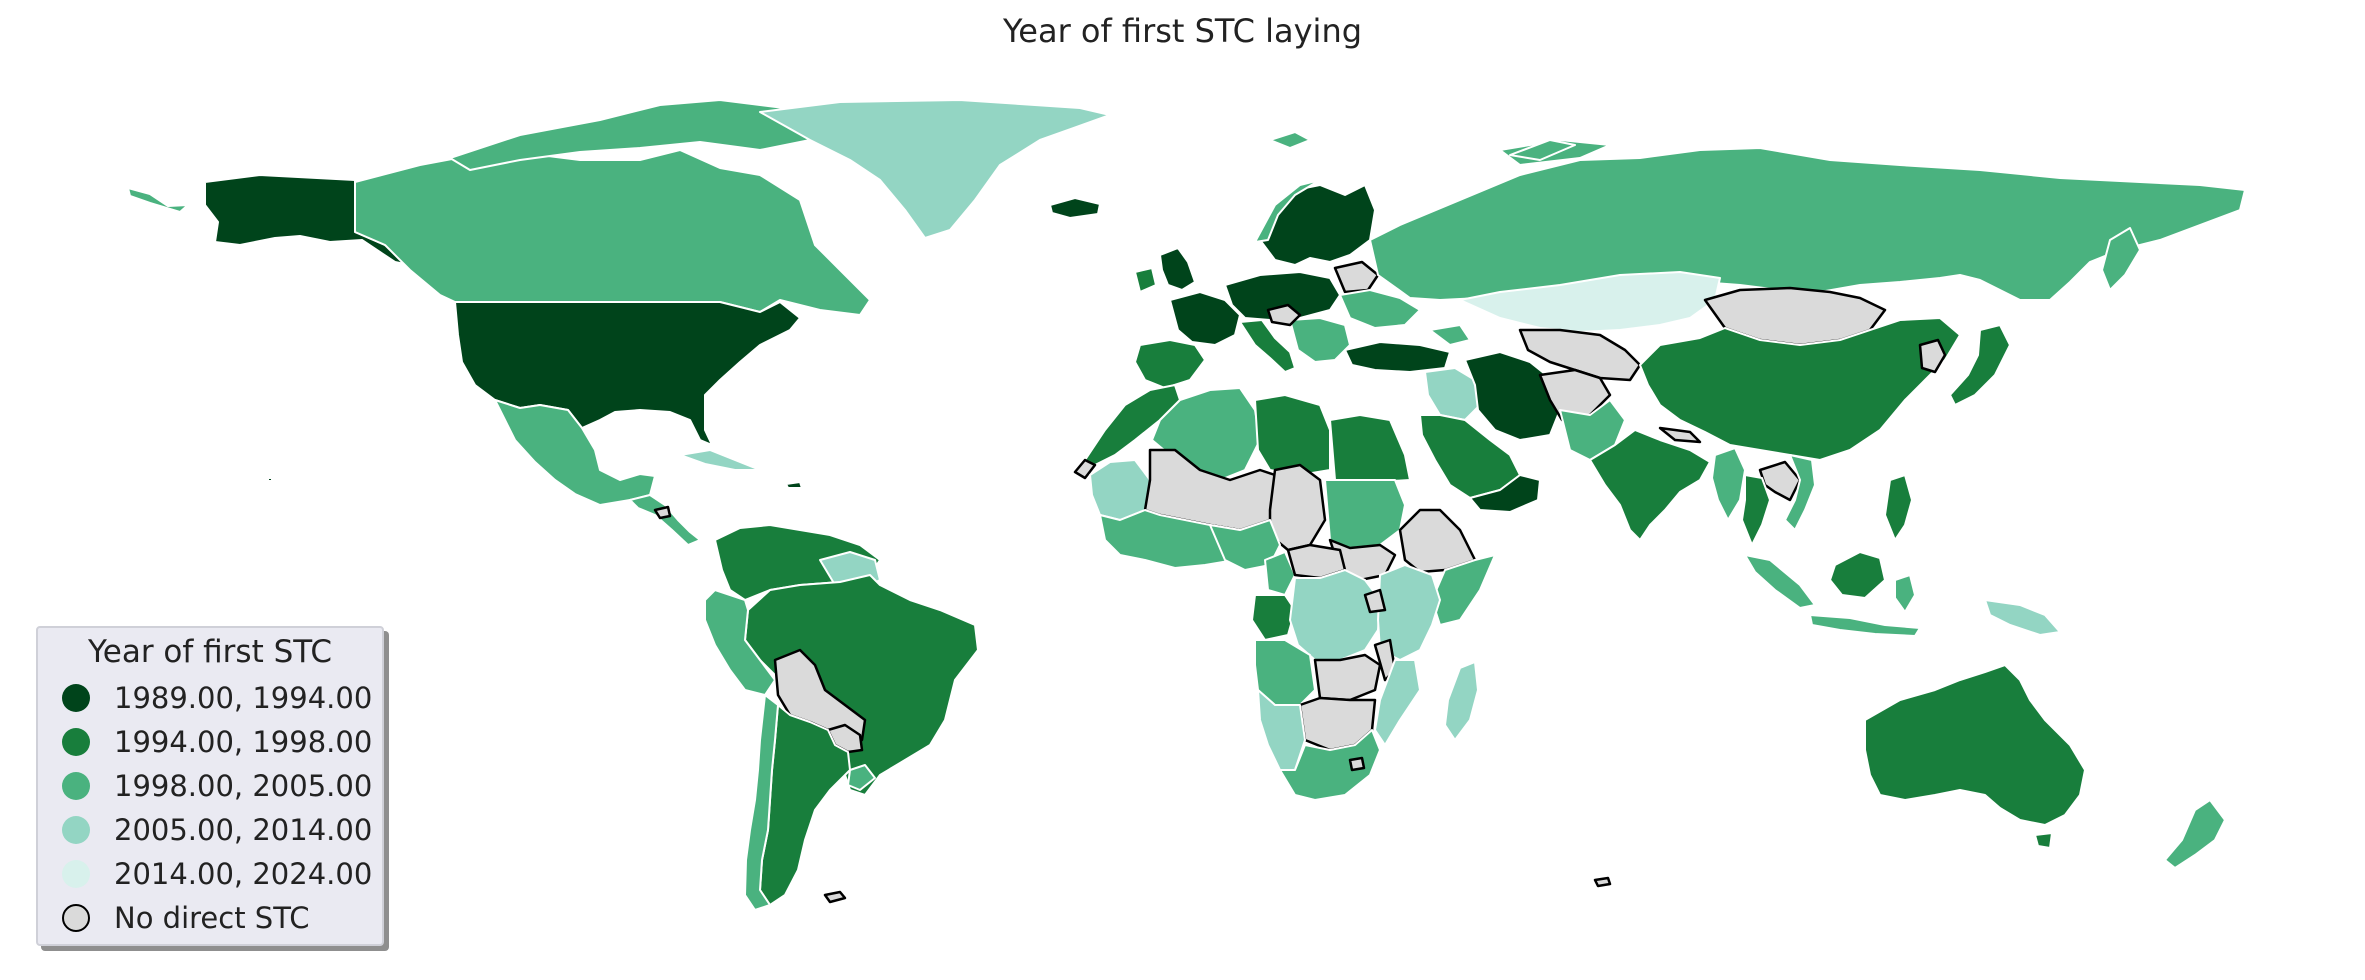 The height and width of the screenshot is (980, 2365). I want to click on region-drc, so click(1335, 615).